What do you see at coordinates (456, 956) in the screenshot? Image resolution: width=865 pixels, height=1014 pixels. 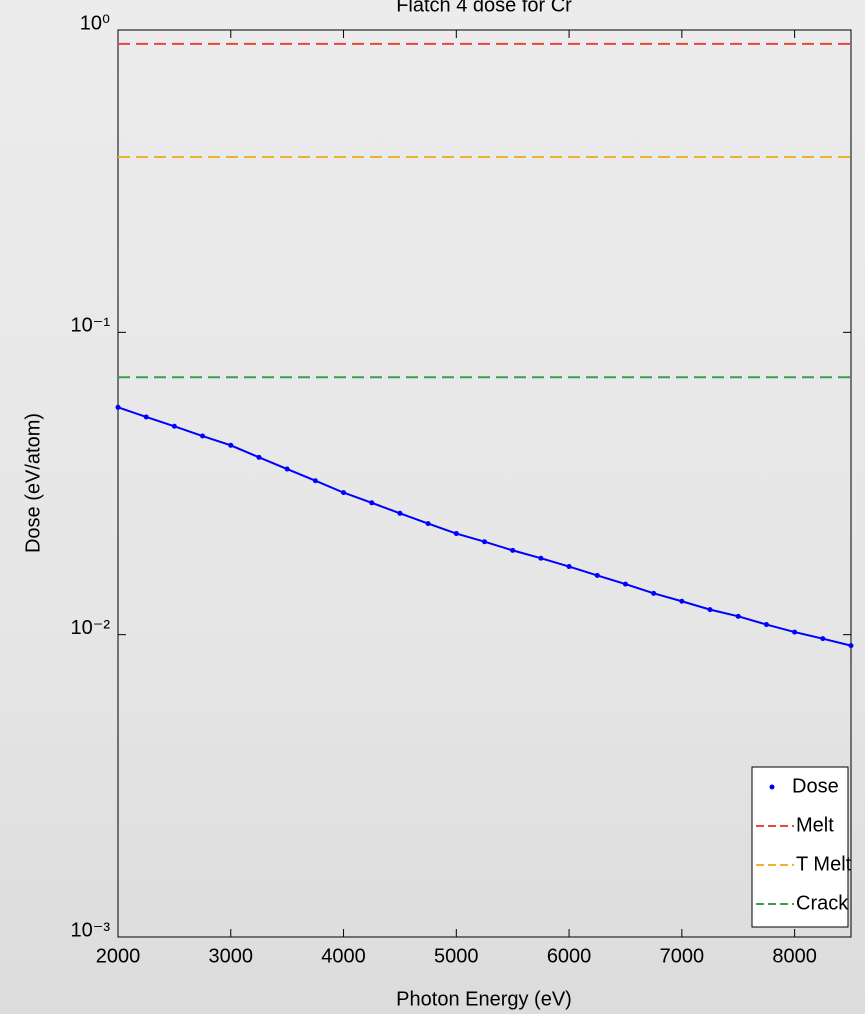 I see `x-tick-label: 5000` at bounding box center [456, 956].